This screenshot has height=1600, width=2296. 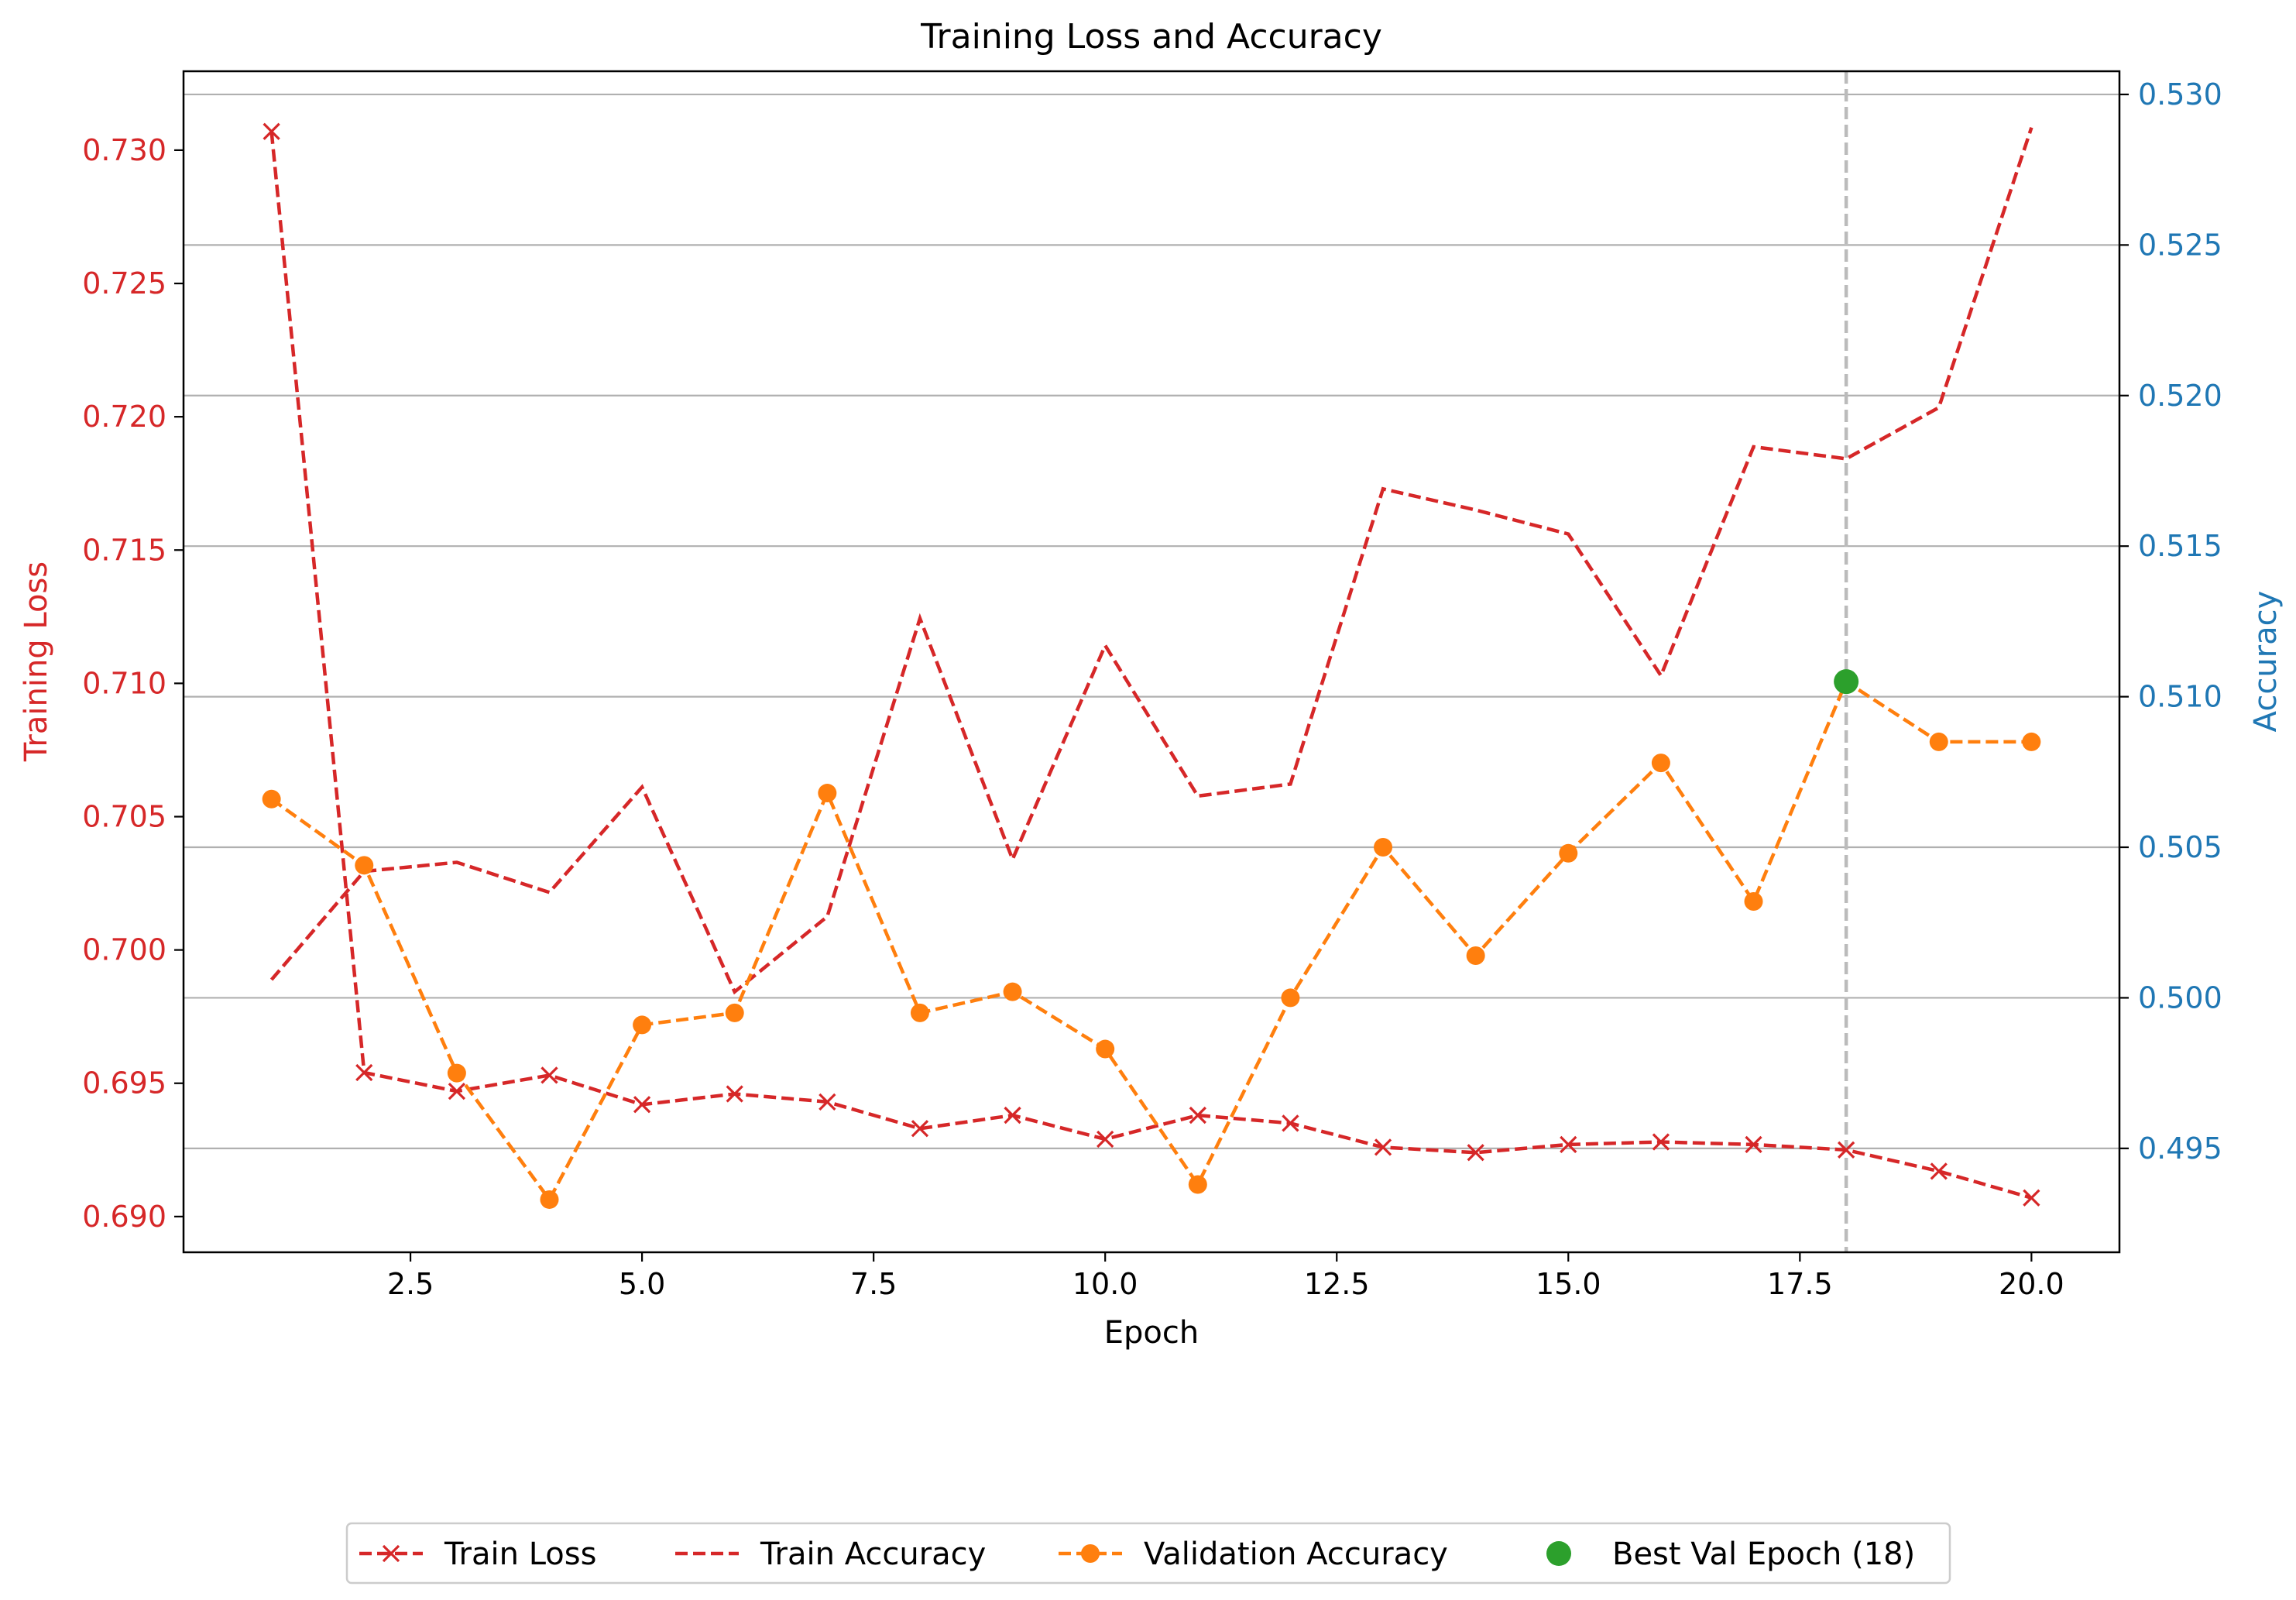 What do you see at coordinates (873, 1284) in the screenshot?
I see `x-tick-label: 7.5` at bounding box center [873, 1284].